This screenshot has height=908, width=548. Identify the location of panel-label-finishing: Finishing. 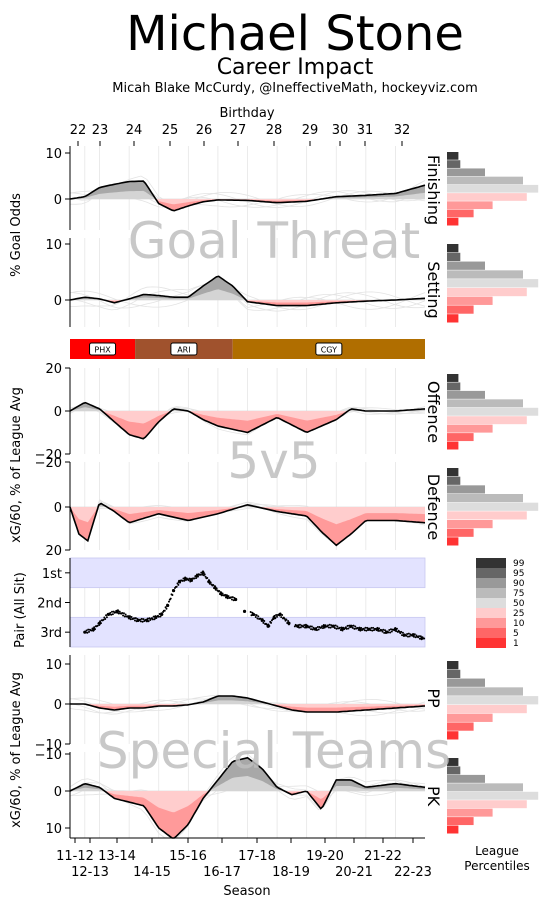
(433, 190).